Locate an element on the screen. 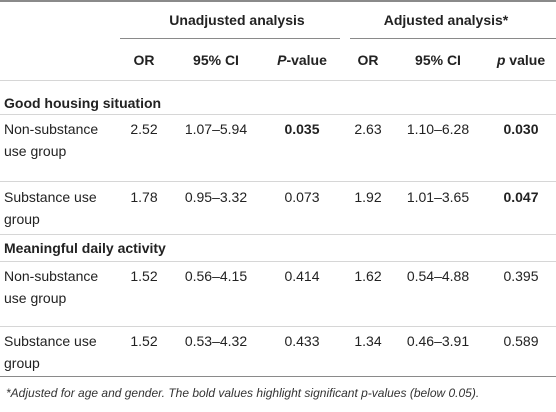  cell-ci2: 1.01–3.65 is located at coordinates (438, 197).